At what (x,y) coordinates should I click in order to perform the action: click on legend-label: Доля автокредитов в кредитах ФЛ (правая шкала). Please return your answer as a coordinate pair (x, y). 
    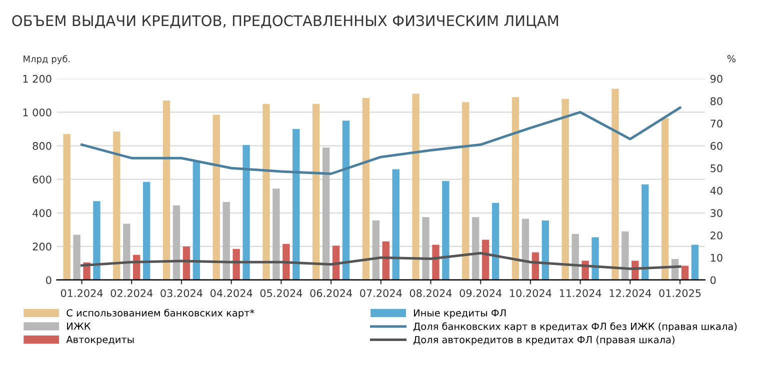
    Looking at the image, I should click on (544, 341).